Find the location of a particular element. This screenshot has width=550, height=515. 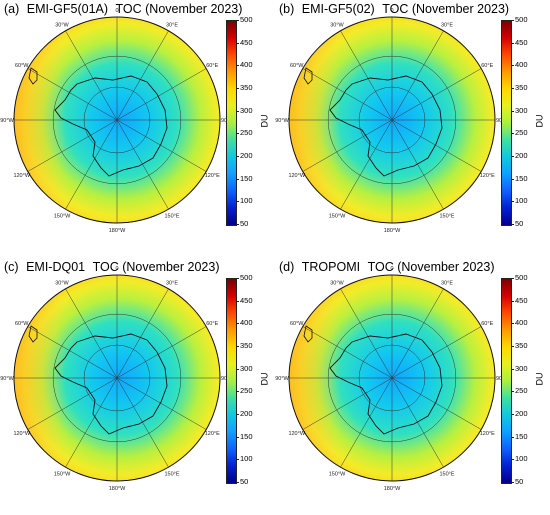

colorbar-tick-label: 50 is located at coordinates (244, 223).